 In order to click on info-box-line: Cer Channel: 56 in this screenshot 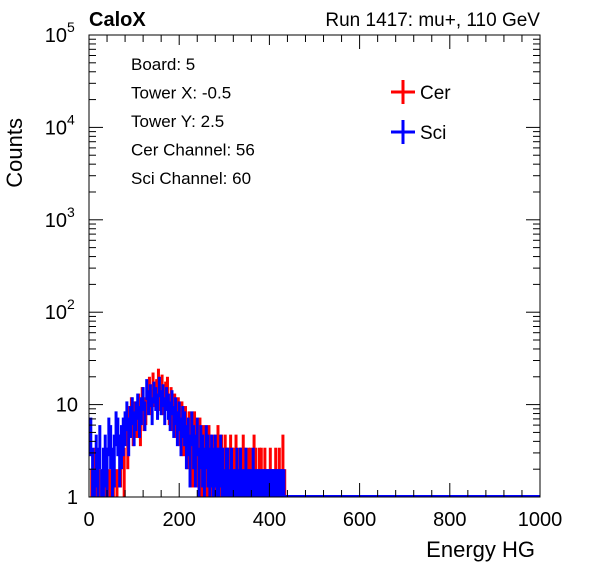, I will do `click(193, 150)`.